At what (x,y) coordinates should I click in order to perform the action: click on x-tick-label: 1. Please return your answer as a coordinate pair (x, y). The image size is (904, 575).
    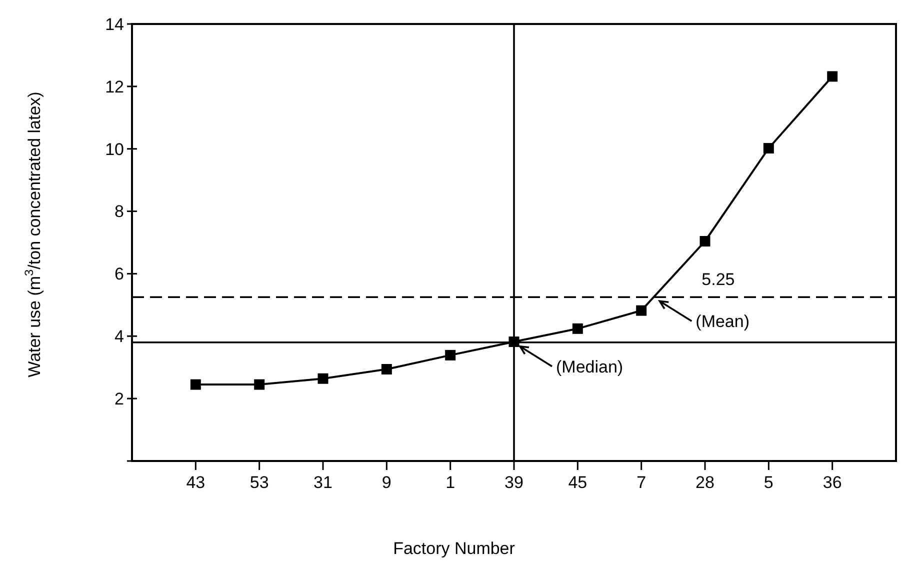
    Looking at the image, I should click on (451, 482).